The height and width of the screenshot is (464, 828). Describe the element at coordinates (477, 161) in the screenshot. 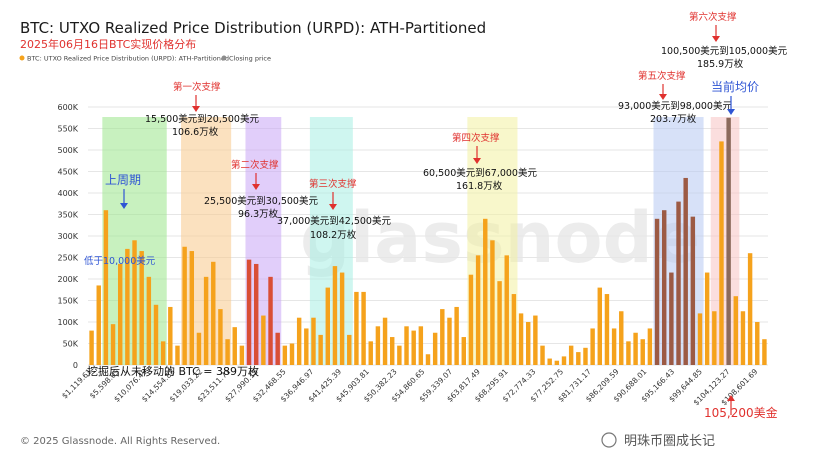

I see `support4-arrowhead` at that location.